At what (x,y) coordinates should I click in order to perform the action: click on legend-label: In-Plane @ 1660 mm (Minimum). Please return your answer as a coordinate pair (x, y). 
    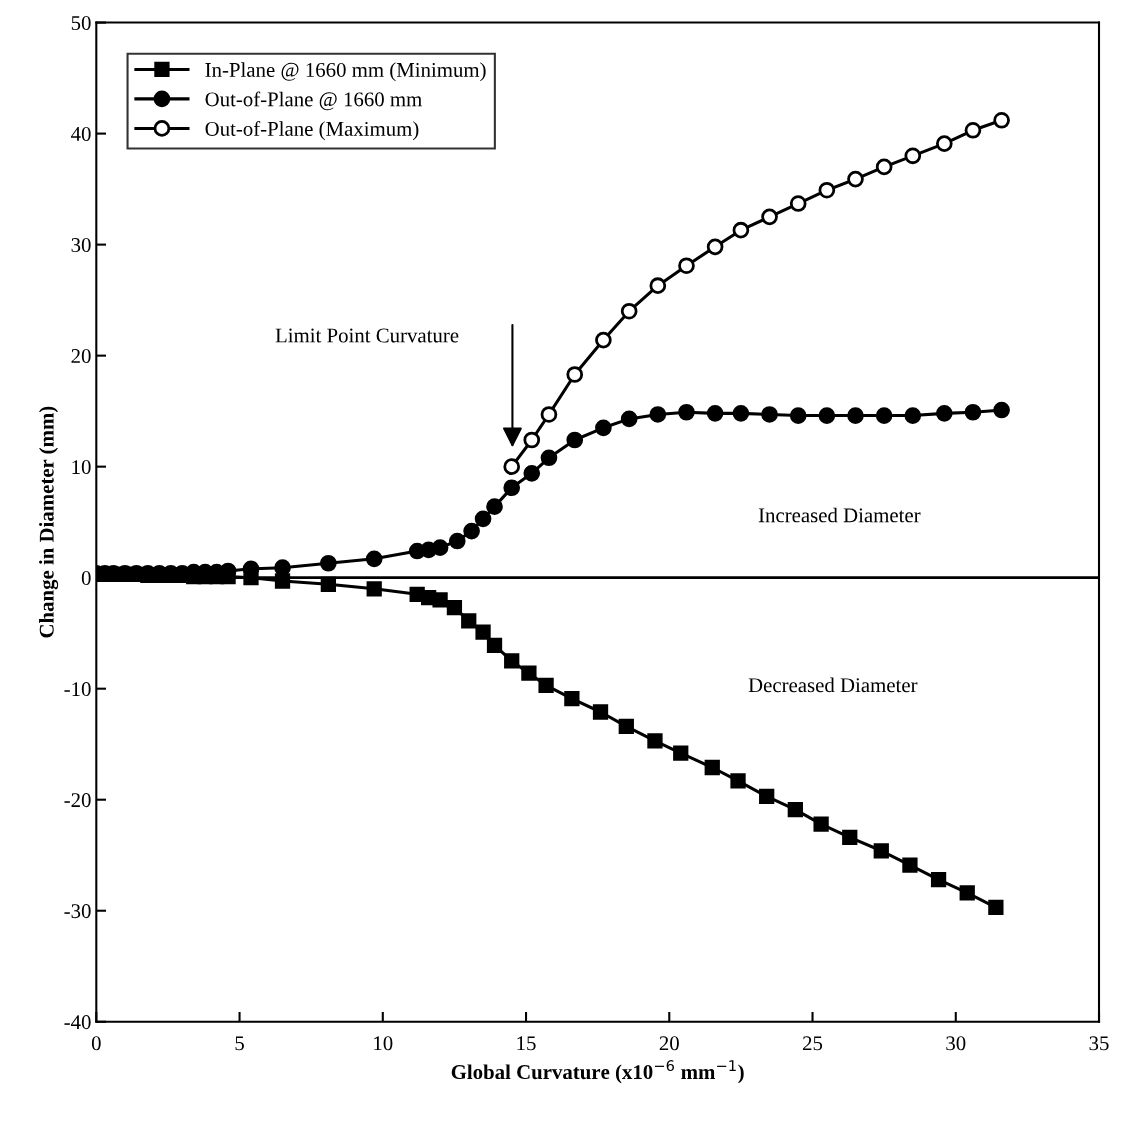
    Looking at the image, I should click on (345, 72).